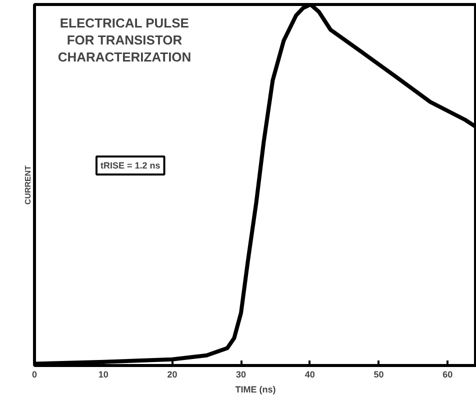  Describe the element at coordinates (125, 40) in the screenshot. I see `text: ELECTRICAL PULSE FOR TRANSISTOR CHARACTERIZATION` at that location.